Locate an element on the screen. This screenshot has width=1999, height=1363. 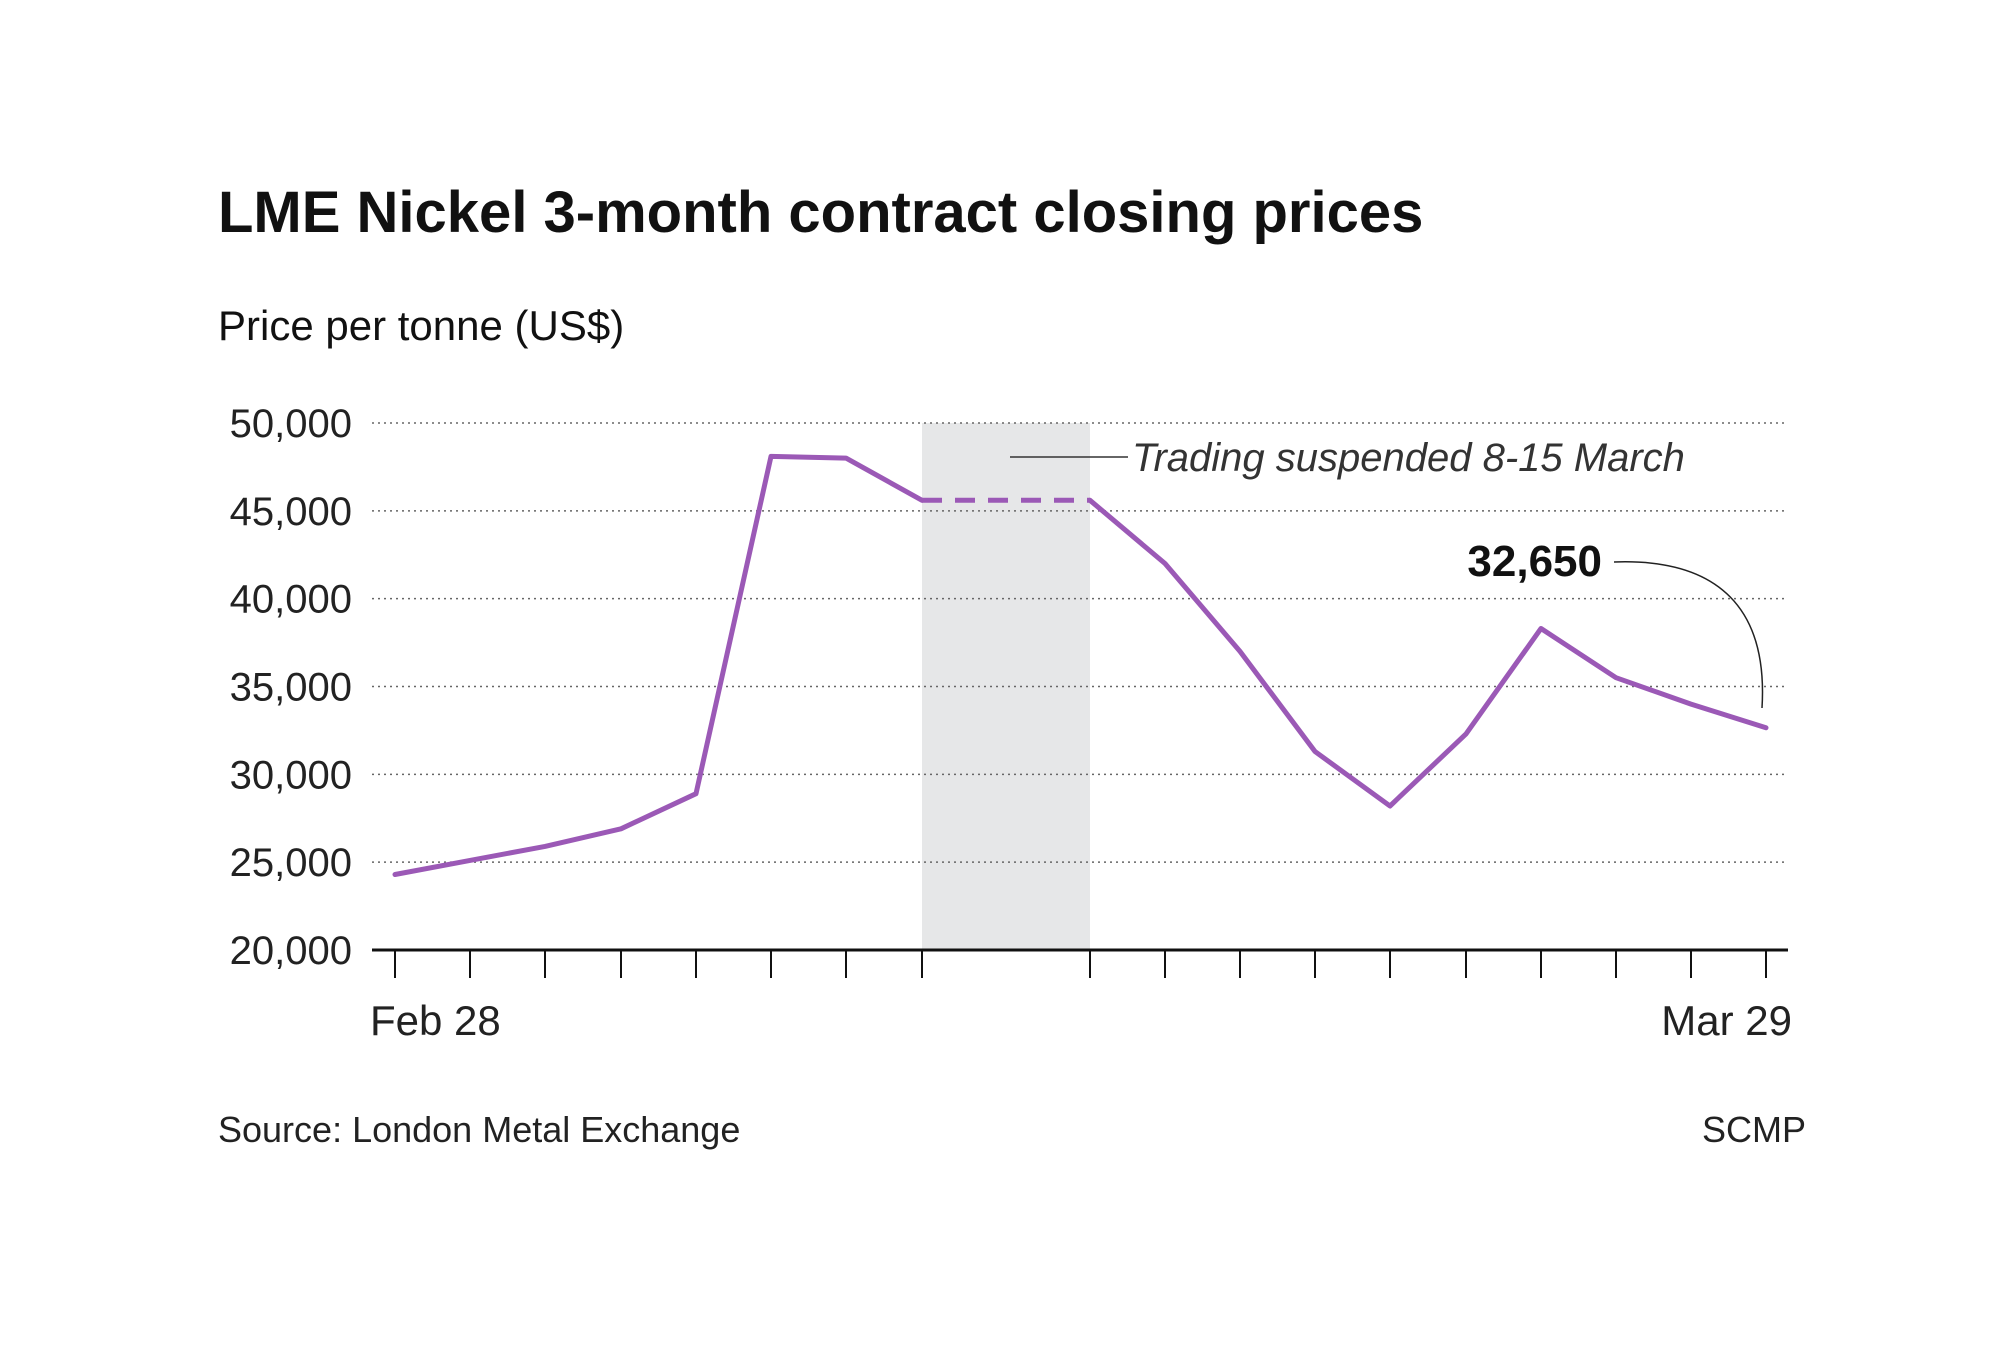
y-axis-label: Price per tonne (US$) is located at coordinates (421, 325).